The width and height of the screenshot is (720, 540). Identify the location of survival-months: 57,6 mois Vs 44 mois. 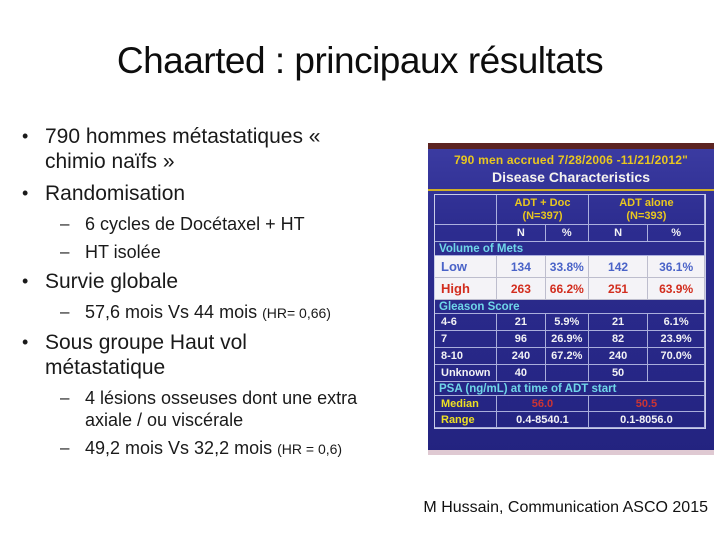
(171, 312).